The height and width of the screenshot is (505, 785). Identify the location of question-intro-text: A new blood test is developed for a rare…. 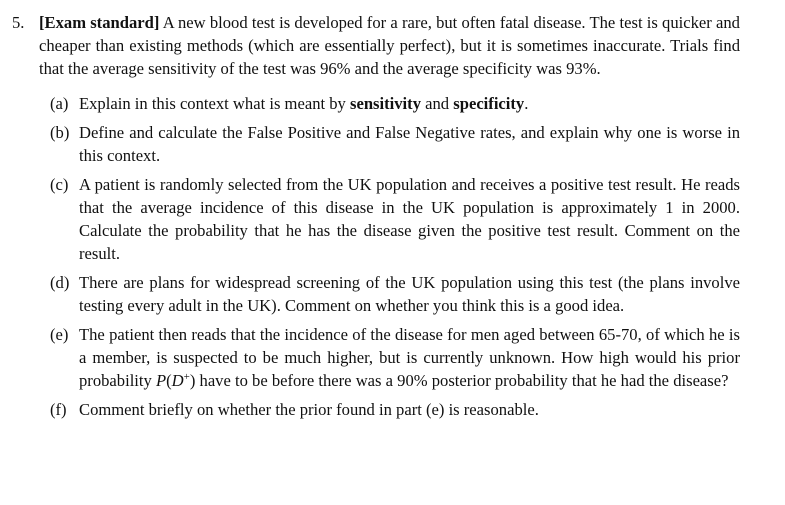
(389, 45).